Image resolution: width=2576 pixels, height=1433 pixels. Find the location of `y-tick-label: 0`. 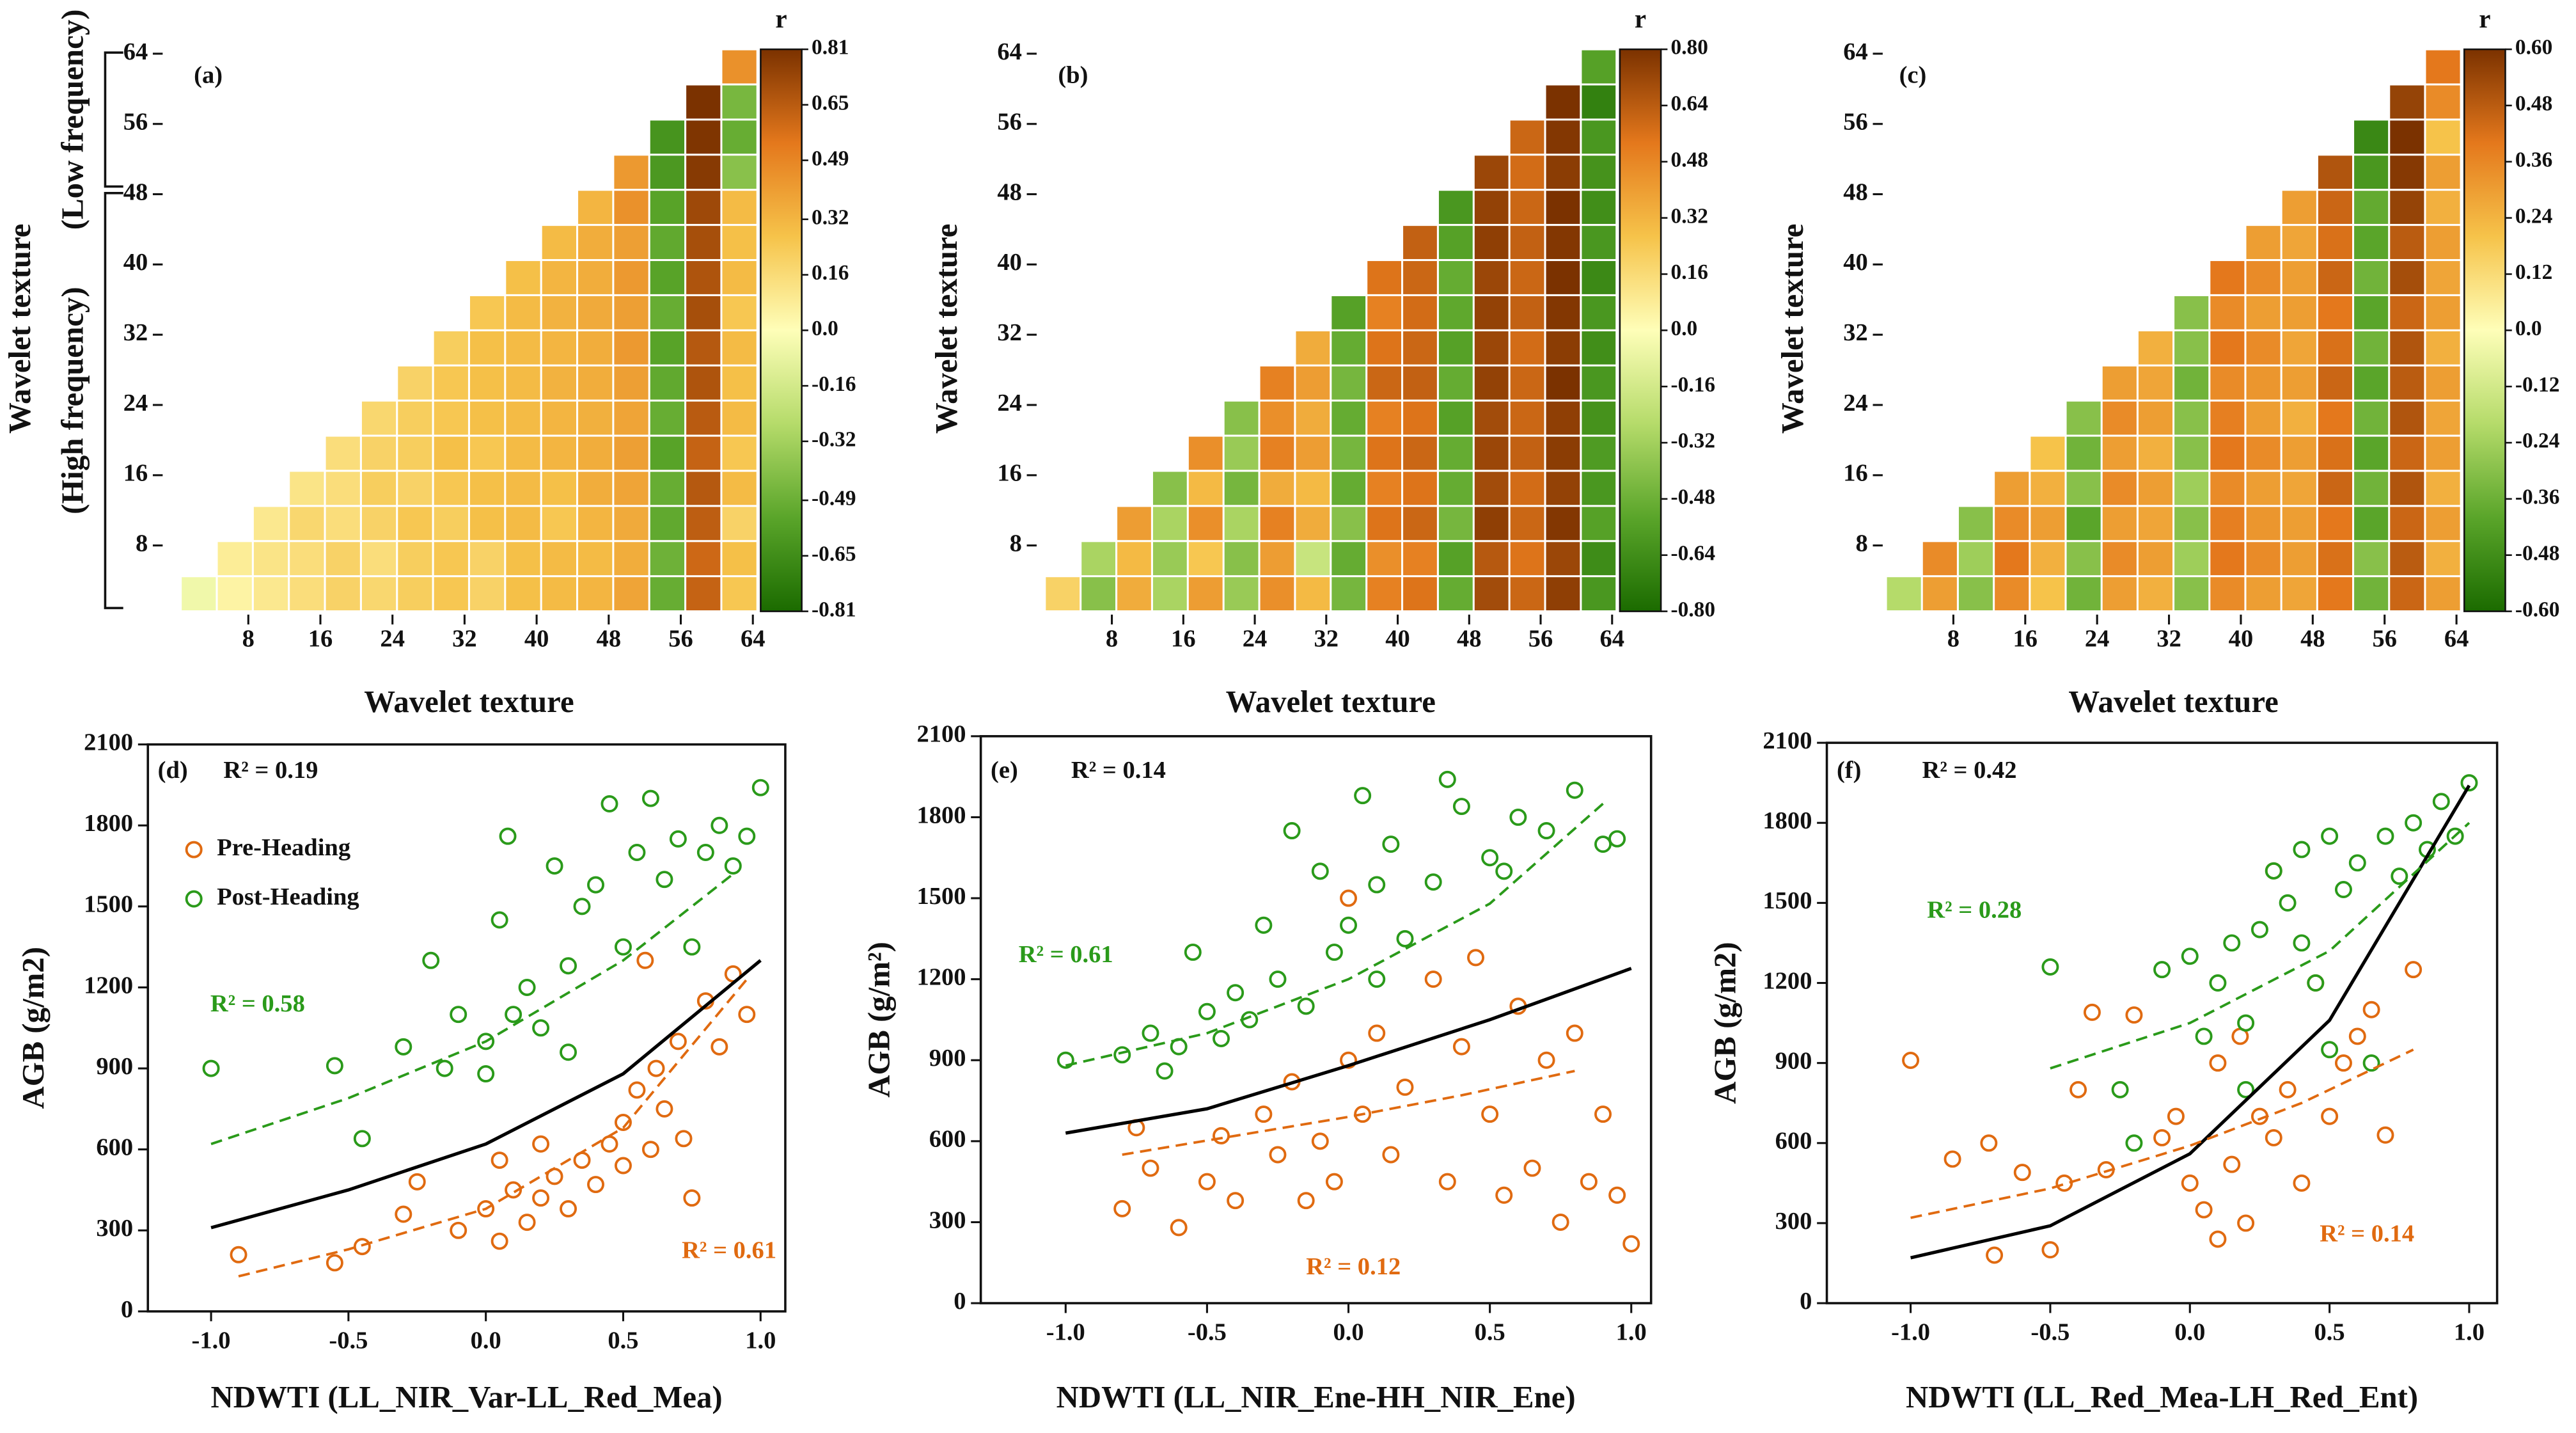

y-tick-label: 0 is located at coordinates (127, 1309).